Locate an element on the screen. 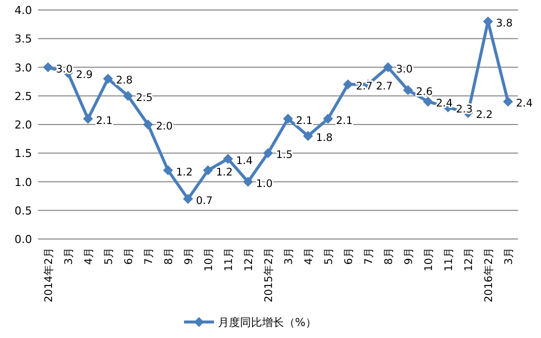 Image resolution: width=541 pixels, height=338 pixels. y-tick-label: 3.0 is located at coordinates (23, 67).